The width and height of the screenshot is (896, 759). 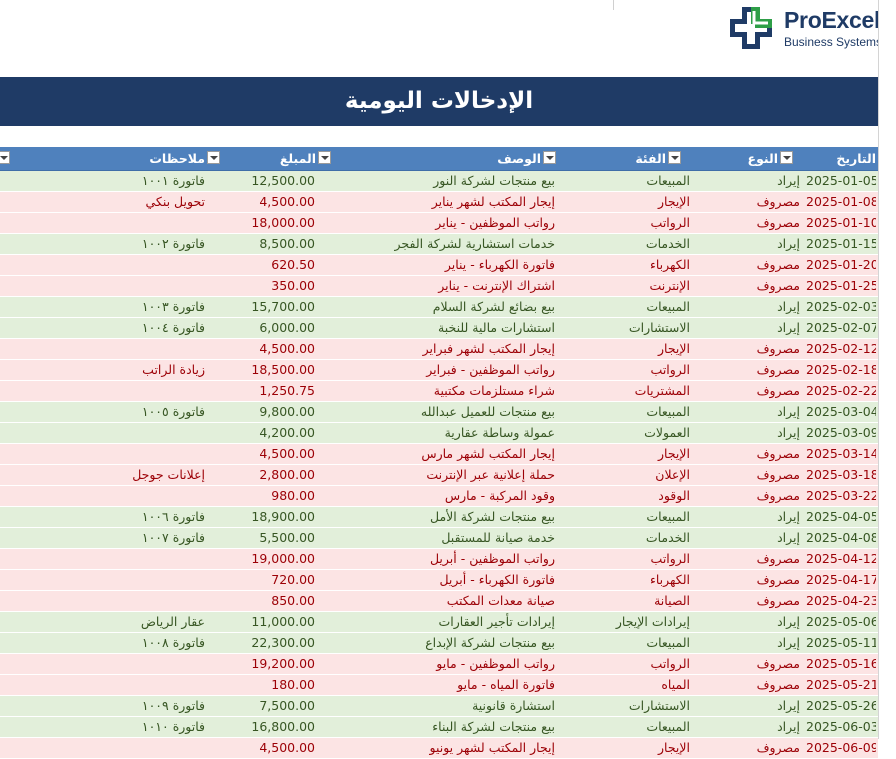 What do you see at coordinates (841, 621) in the screenshot?
I see `cell-date: 2025-05-06` at bounding box center [841, 621].